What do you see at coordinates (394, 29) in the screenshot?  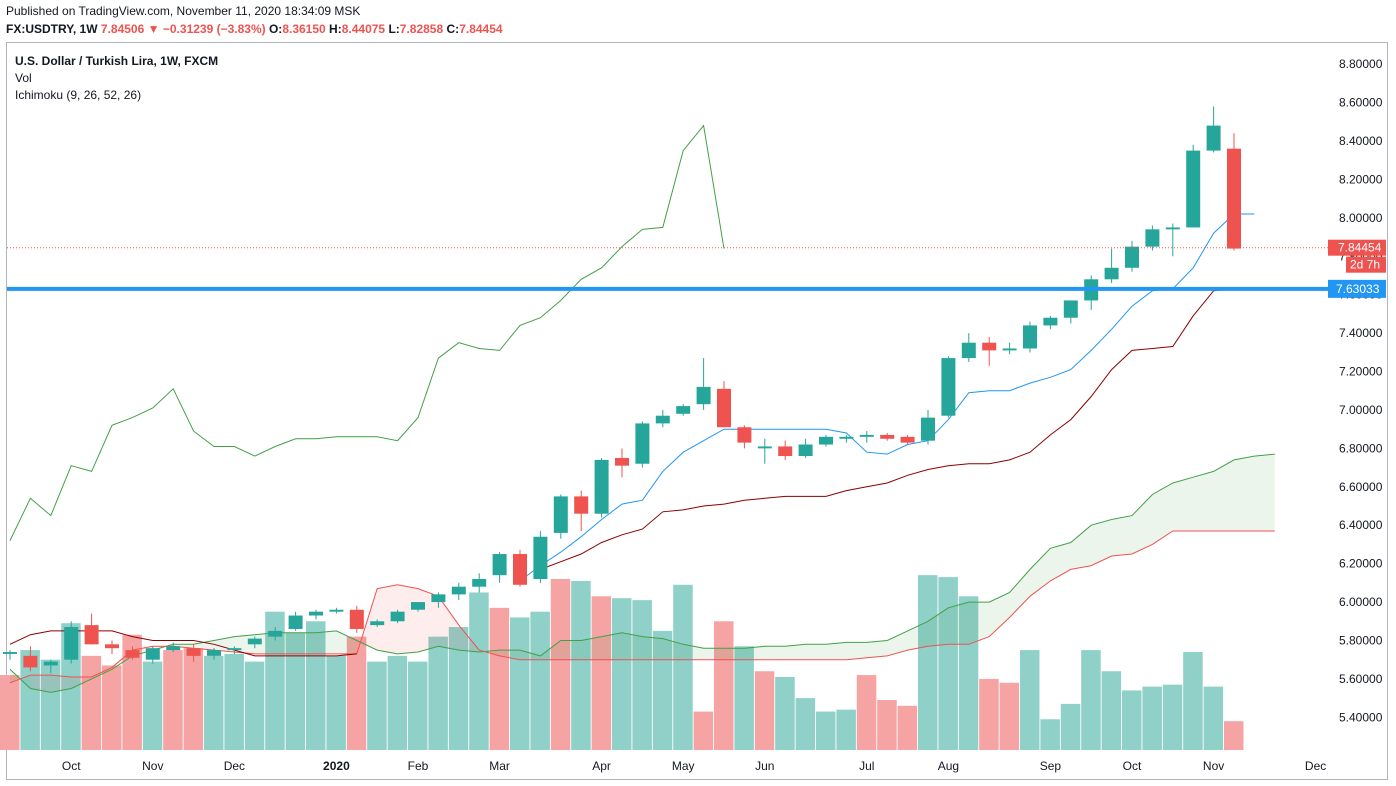 I see `low-label: L:` at bounding box center [394, 29].